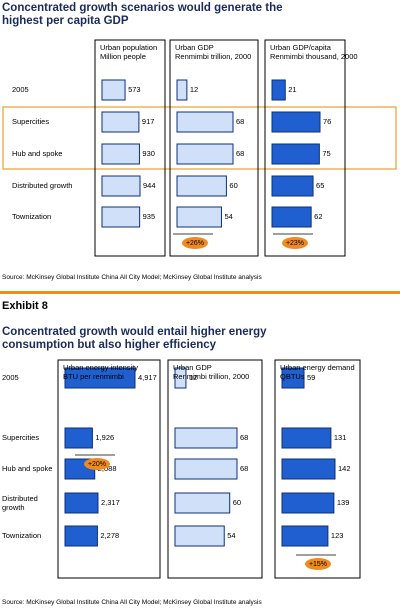 The height and width of the screenshot is (612, 400). I want to click on value-label: 930, so click(148, 153).